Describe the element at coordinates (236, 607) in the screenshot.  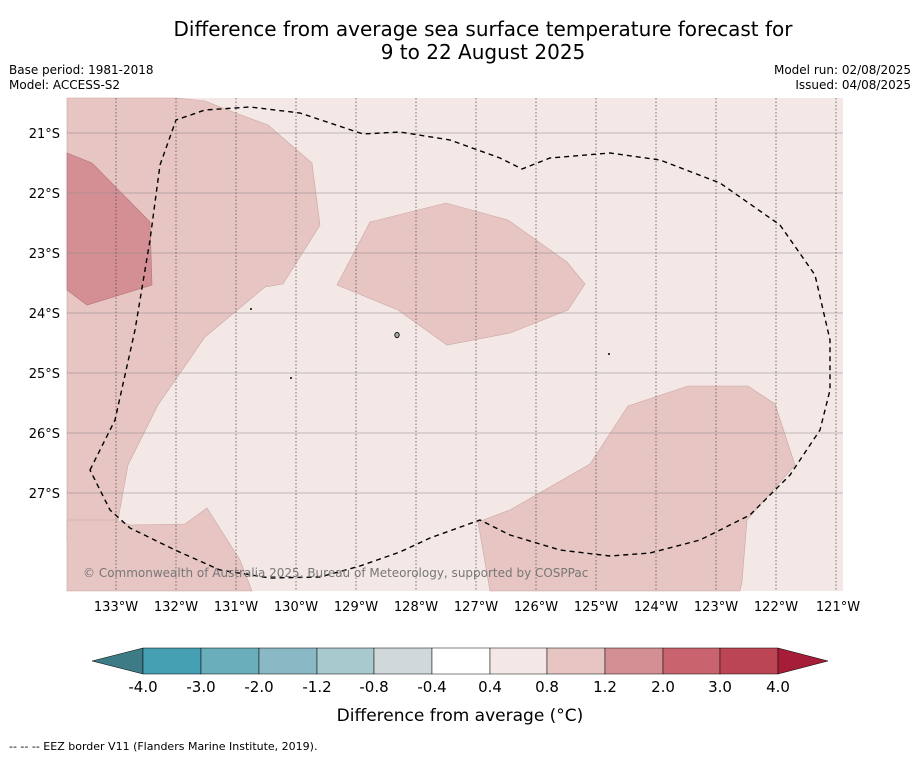
I see `lon-label: 131°W` at that location.